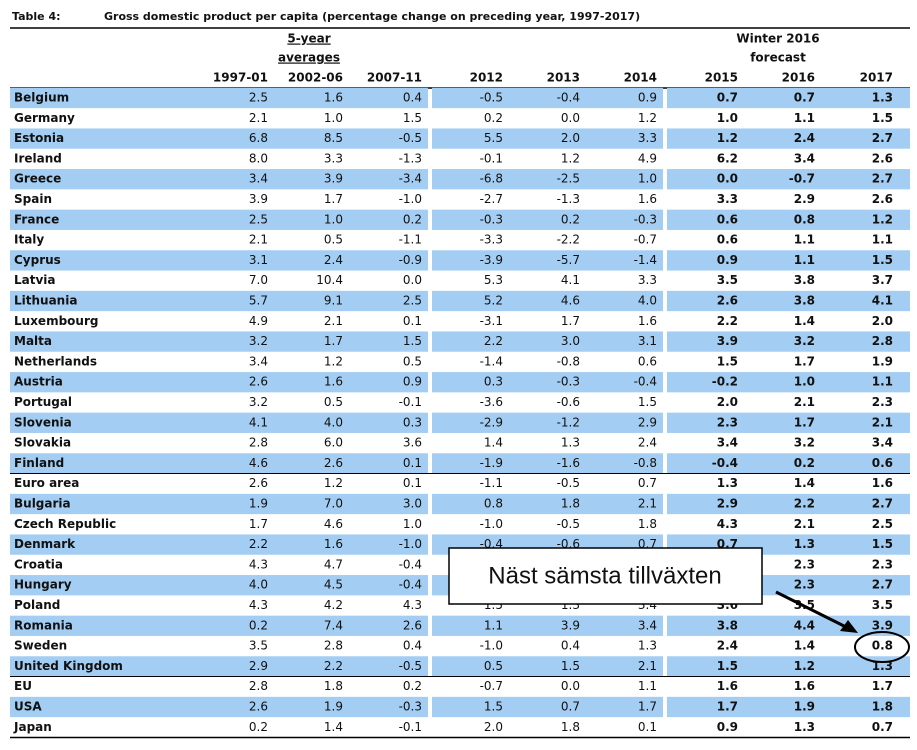 This screenshot has width=917, height=750. What do you see at coordinates (258, 605) in the screenshot?
I see `cell: 4.3` at bounding box center [258, 605].